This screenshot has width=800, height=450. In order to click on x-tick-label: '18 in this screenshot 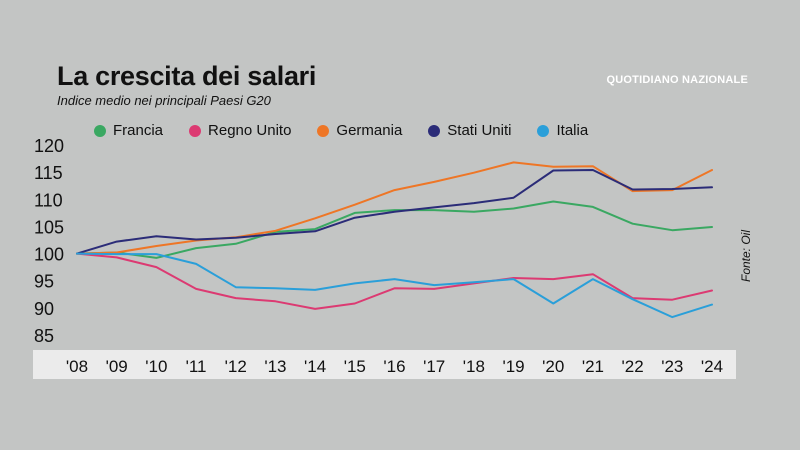, I will do `click(474, 366)`.